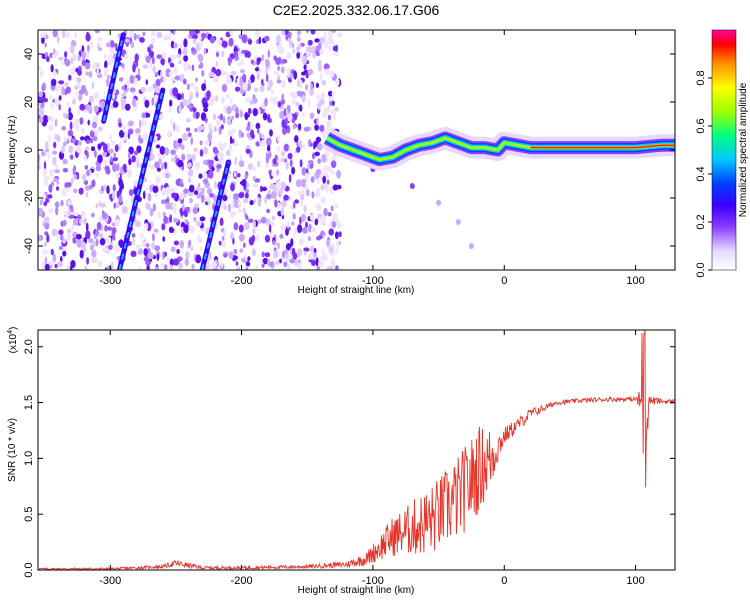 The image size is (750, 600). I want to click on chart-title: C2E2.2025.332.06.17.G06, so click(356, 10).